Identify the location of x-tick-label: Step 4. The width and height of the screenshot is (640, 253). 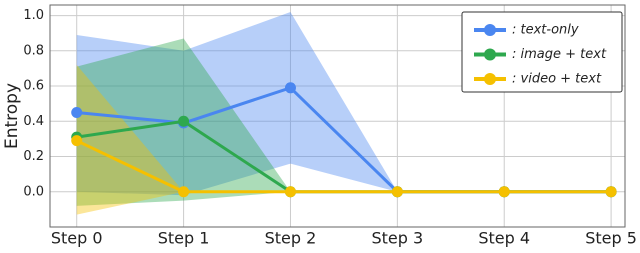
(504, 238).